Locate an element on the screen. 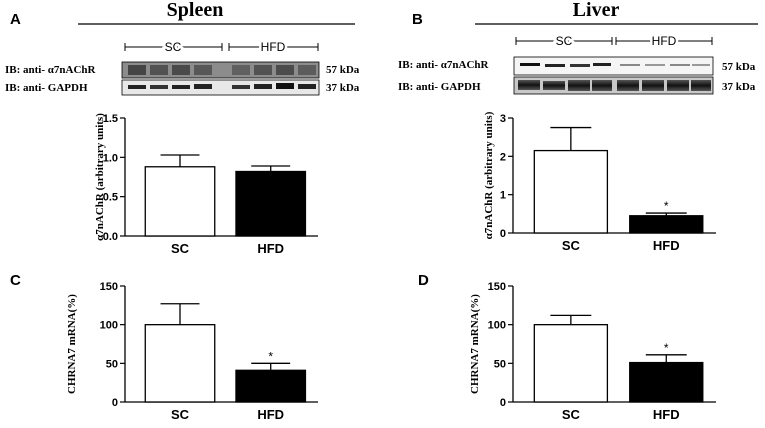 This screenshot has height=428, width=765. chart-c-y-tick-label: 50 is located at coordinates (112, 364).